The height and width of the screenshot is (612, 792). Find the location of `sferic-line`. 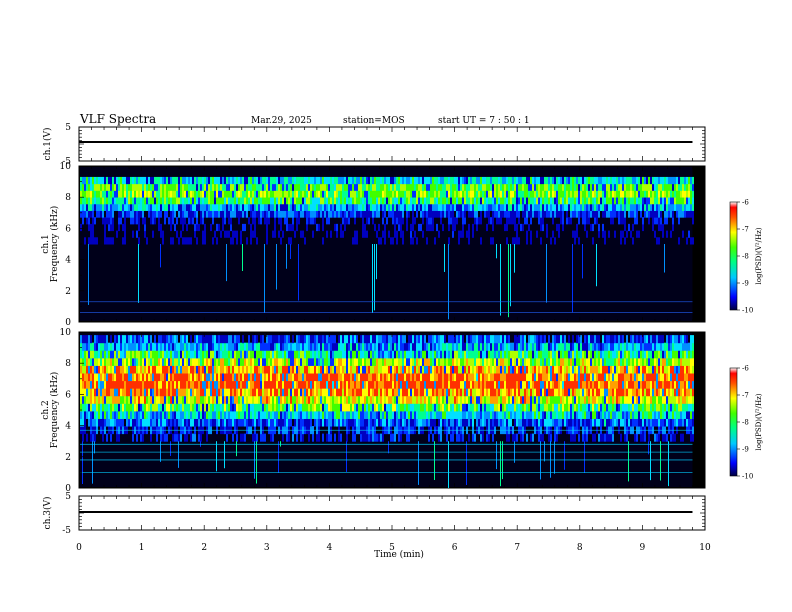

sferic-line is located at coordinates (372, 278).